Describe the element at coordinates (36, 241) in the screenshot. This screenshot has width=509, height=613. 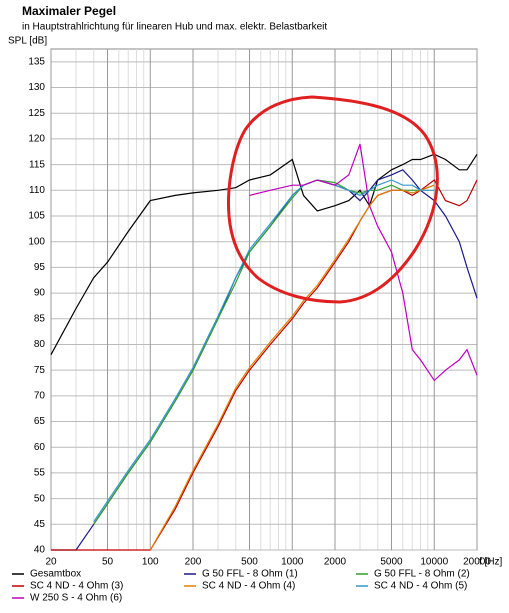
I see `y-tick-label: 100` at that location.